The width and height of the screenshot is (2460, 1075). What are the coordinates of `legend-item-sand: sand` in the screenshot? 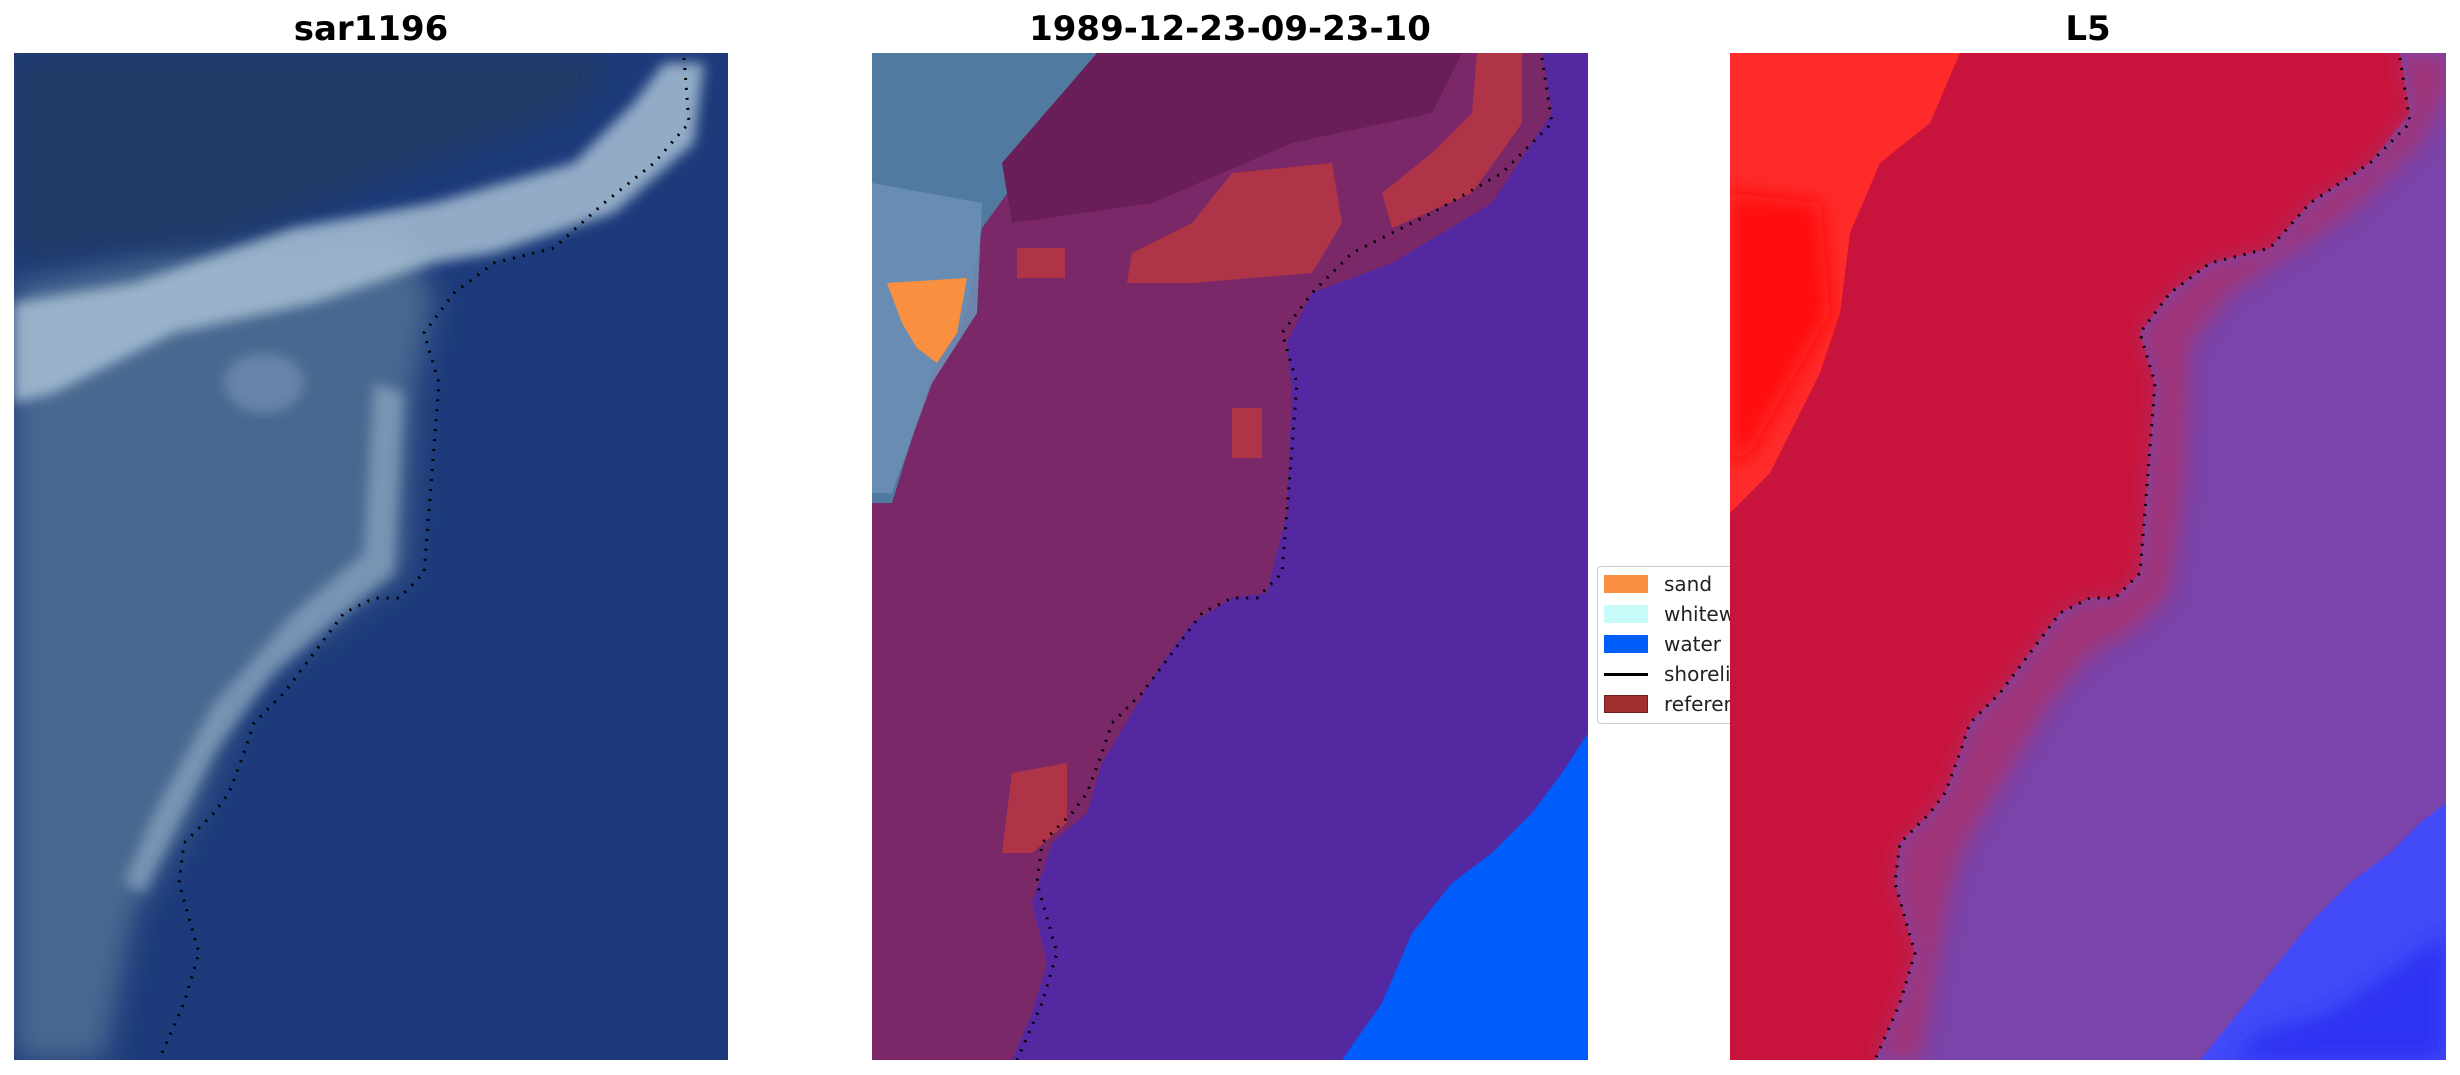 It's located at (1658, 584).